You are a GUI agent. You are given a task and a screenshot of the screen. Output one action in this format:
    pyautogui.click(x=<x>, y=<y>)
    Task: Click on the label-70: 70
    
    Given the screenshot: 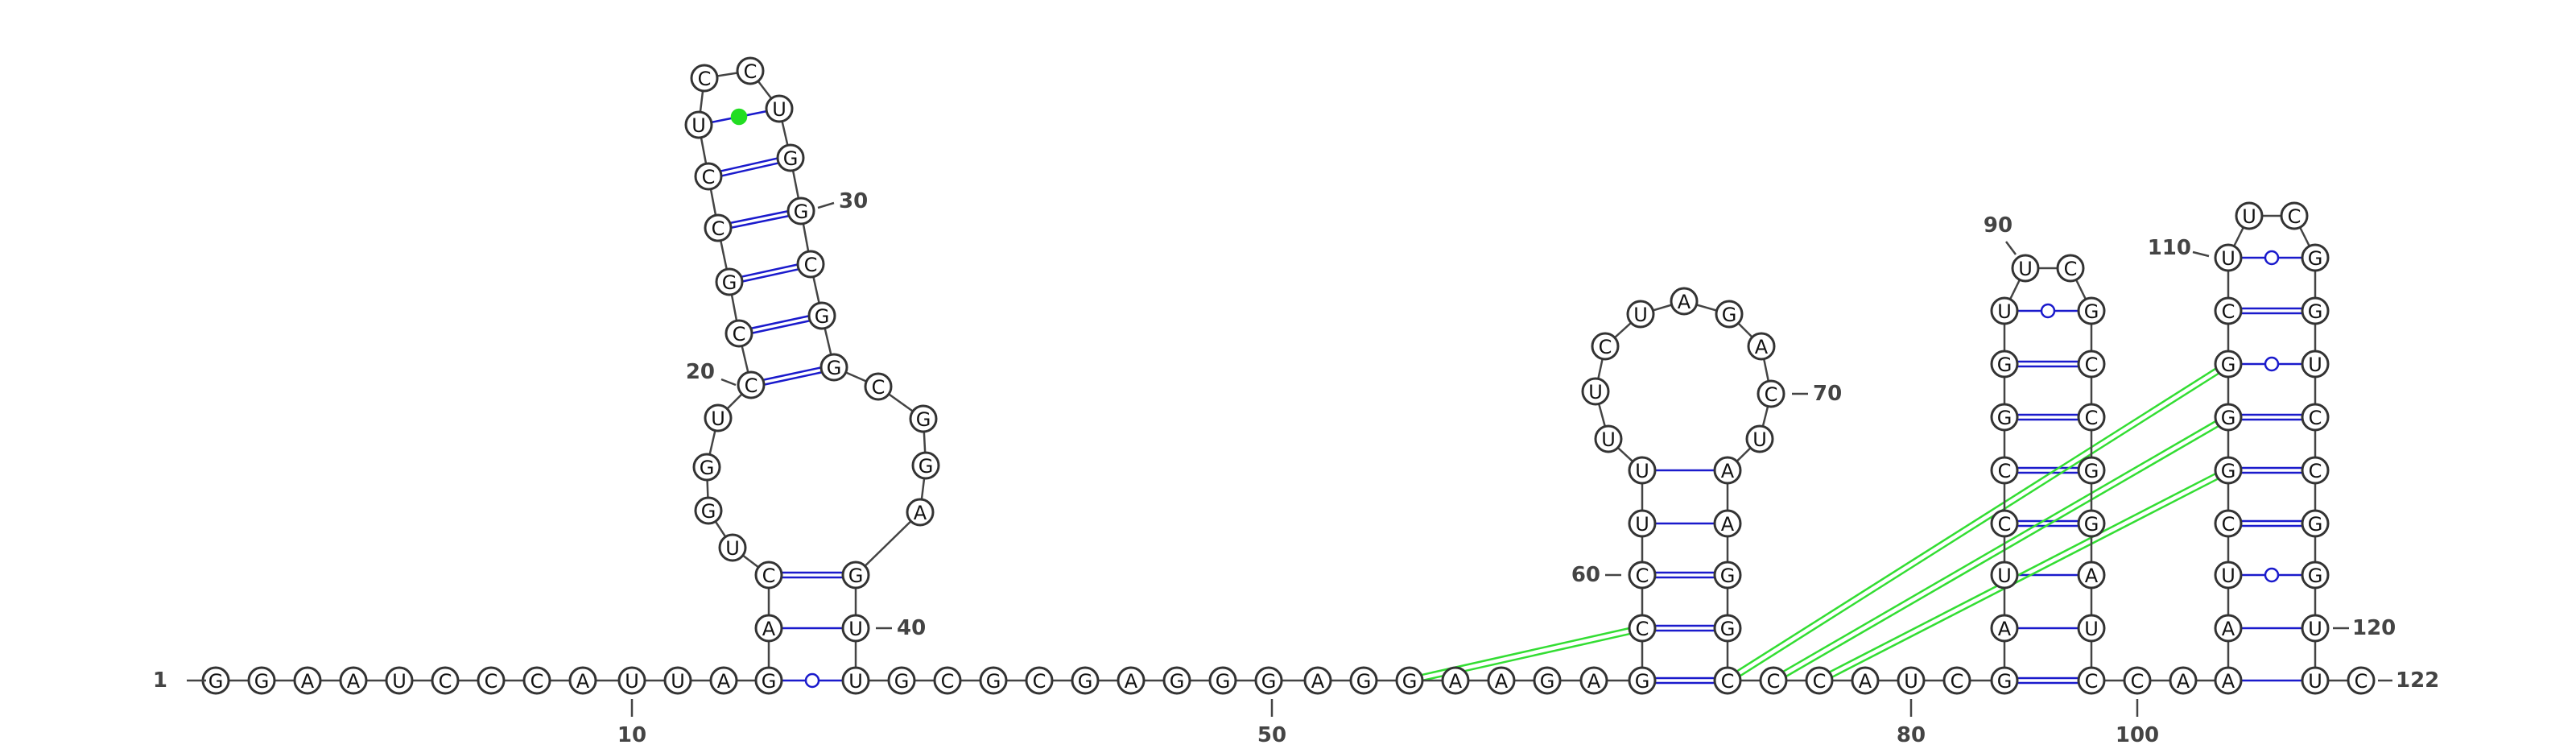 What is the action you would take?
    pyautogui.click(x=1827, y=394)
    